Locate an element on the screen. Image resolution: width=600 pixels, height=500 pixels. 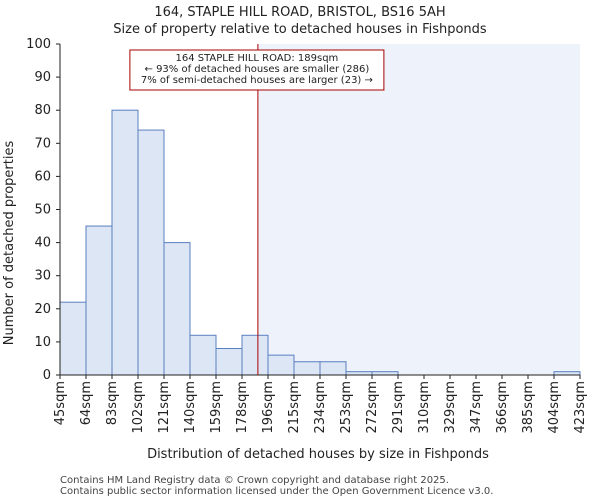
y-tick-label-60: 60 is located at coordinates (42, 176).